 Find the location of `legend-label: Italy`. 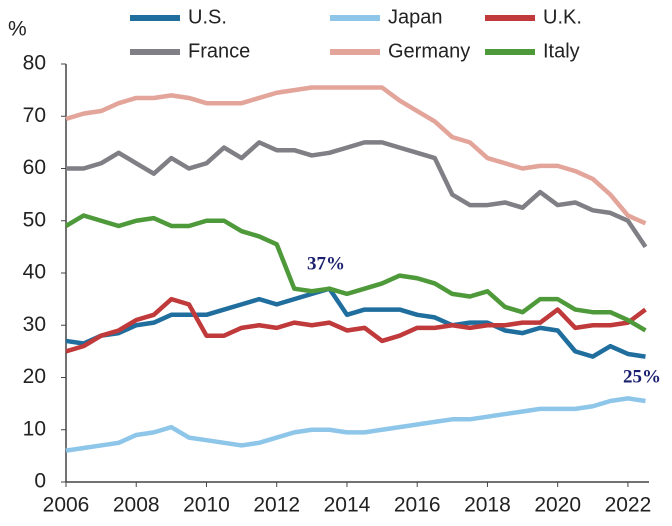

legend-label: Italy is located at coordinates (561, 51).